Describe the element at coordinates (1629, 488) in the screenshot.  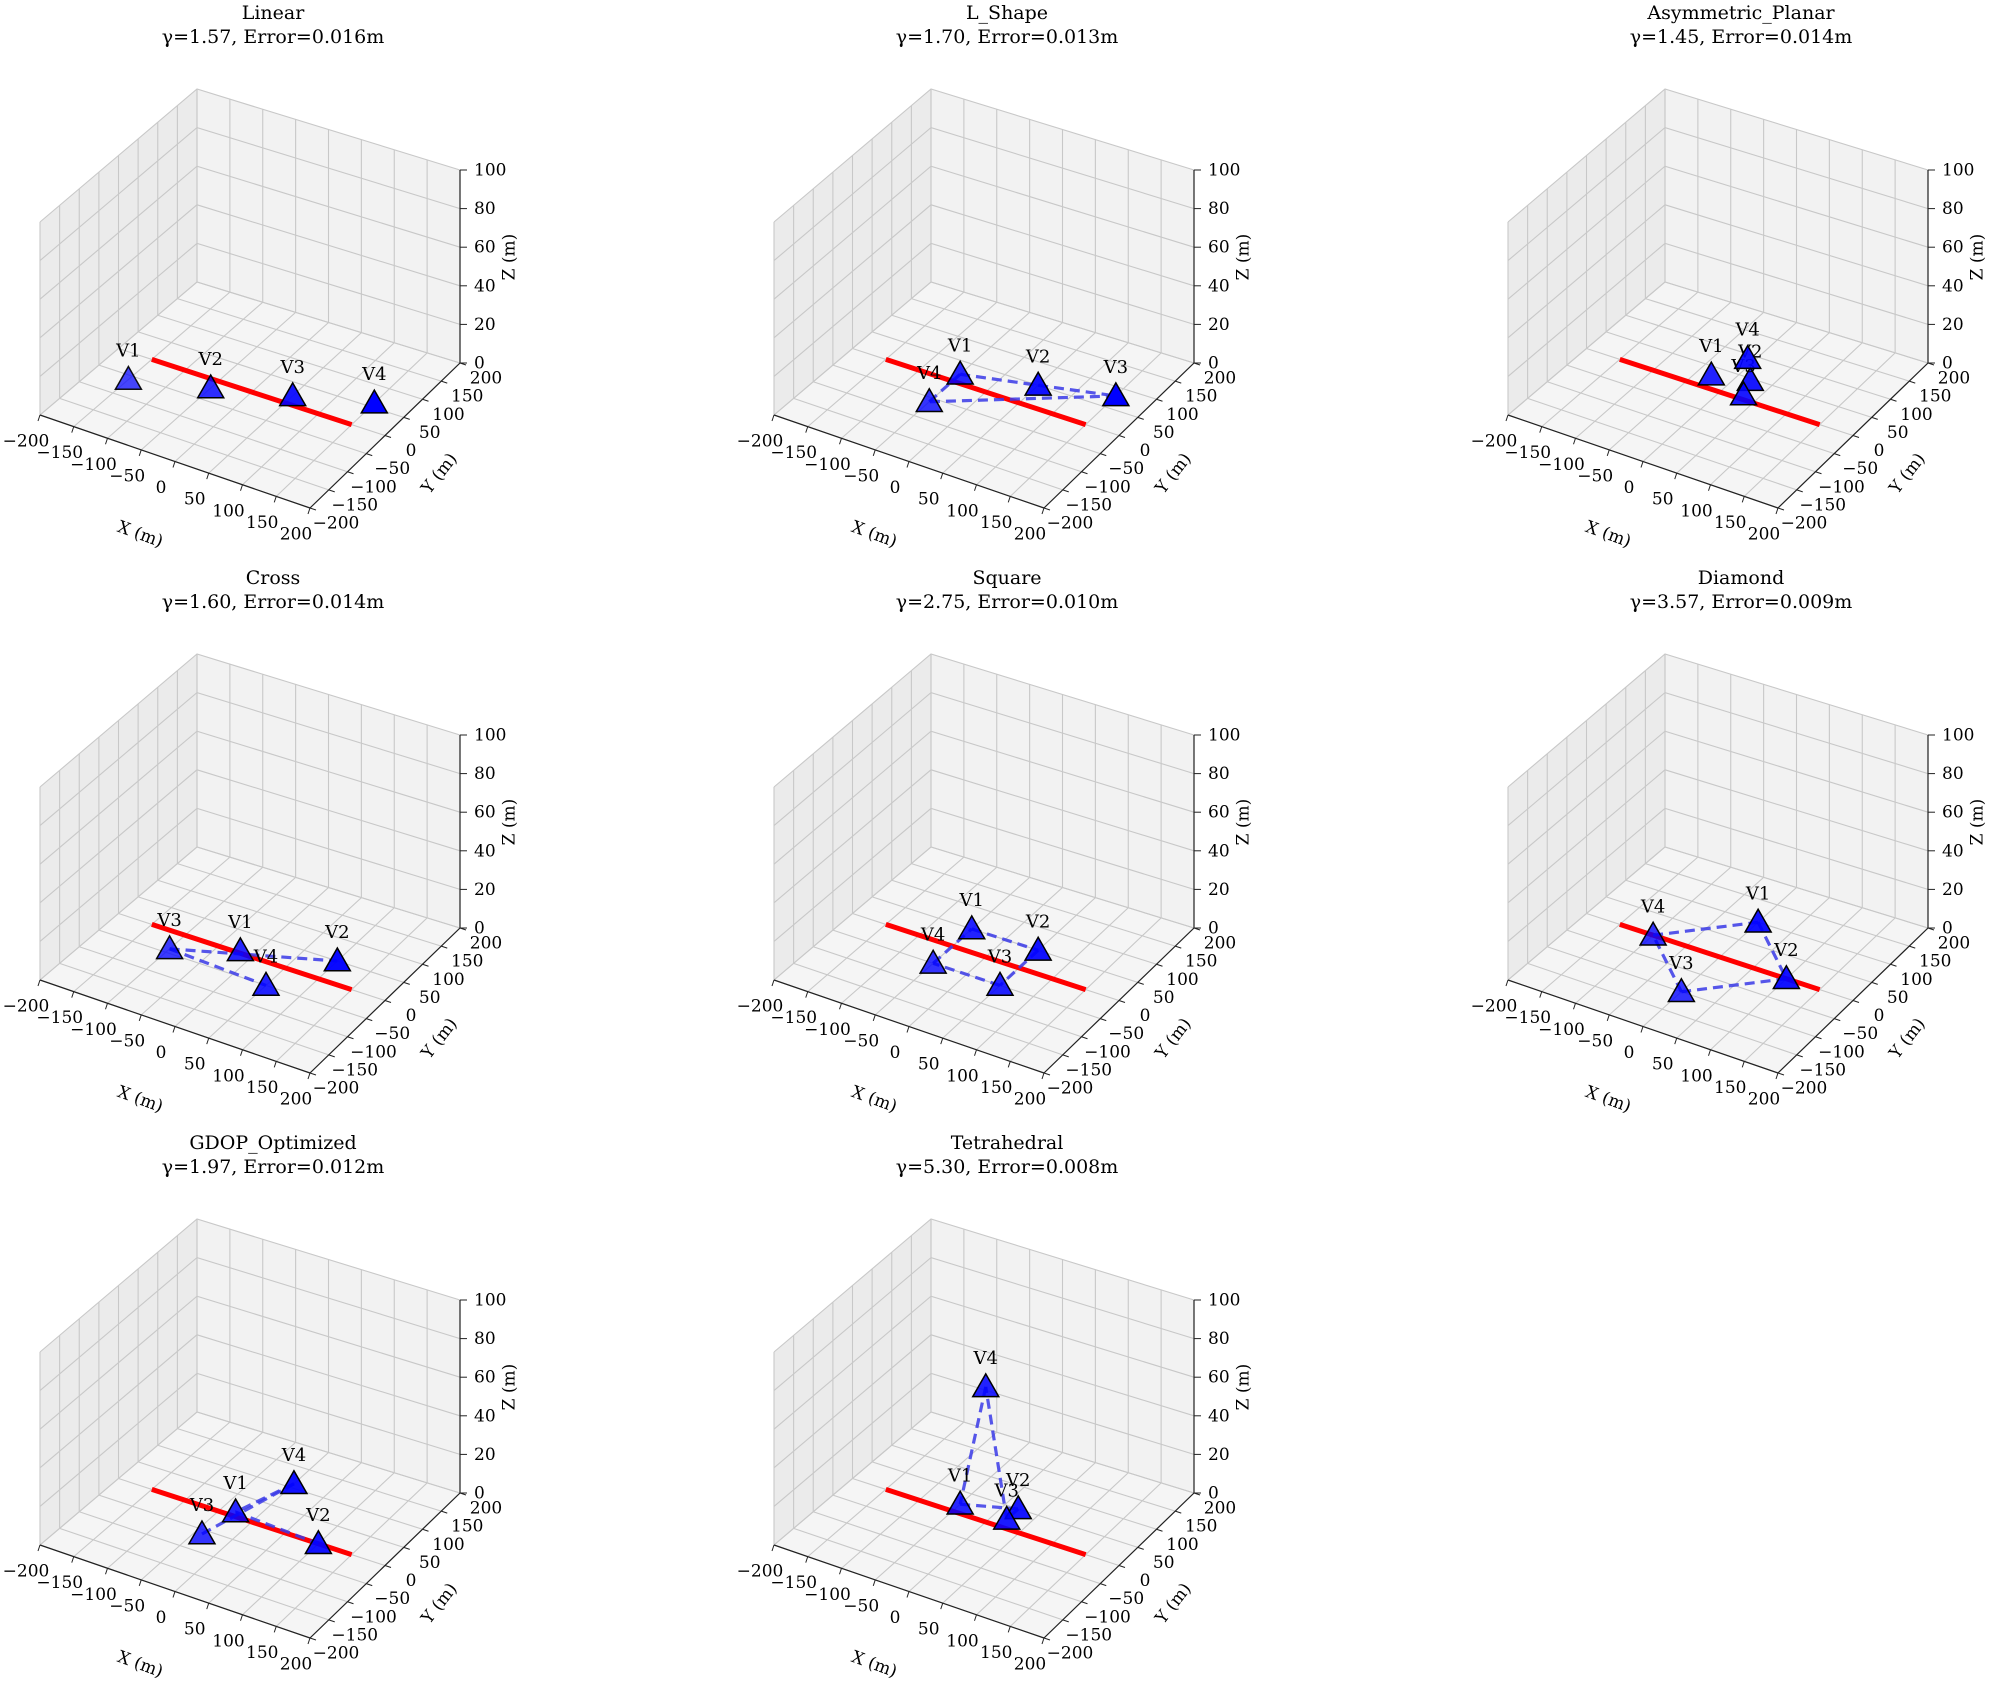
I see `x-tick-label: 0` at that location.